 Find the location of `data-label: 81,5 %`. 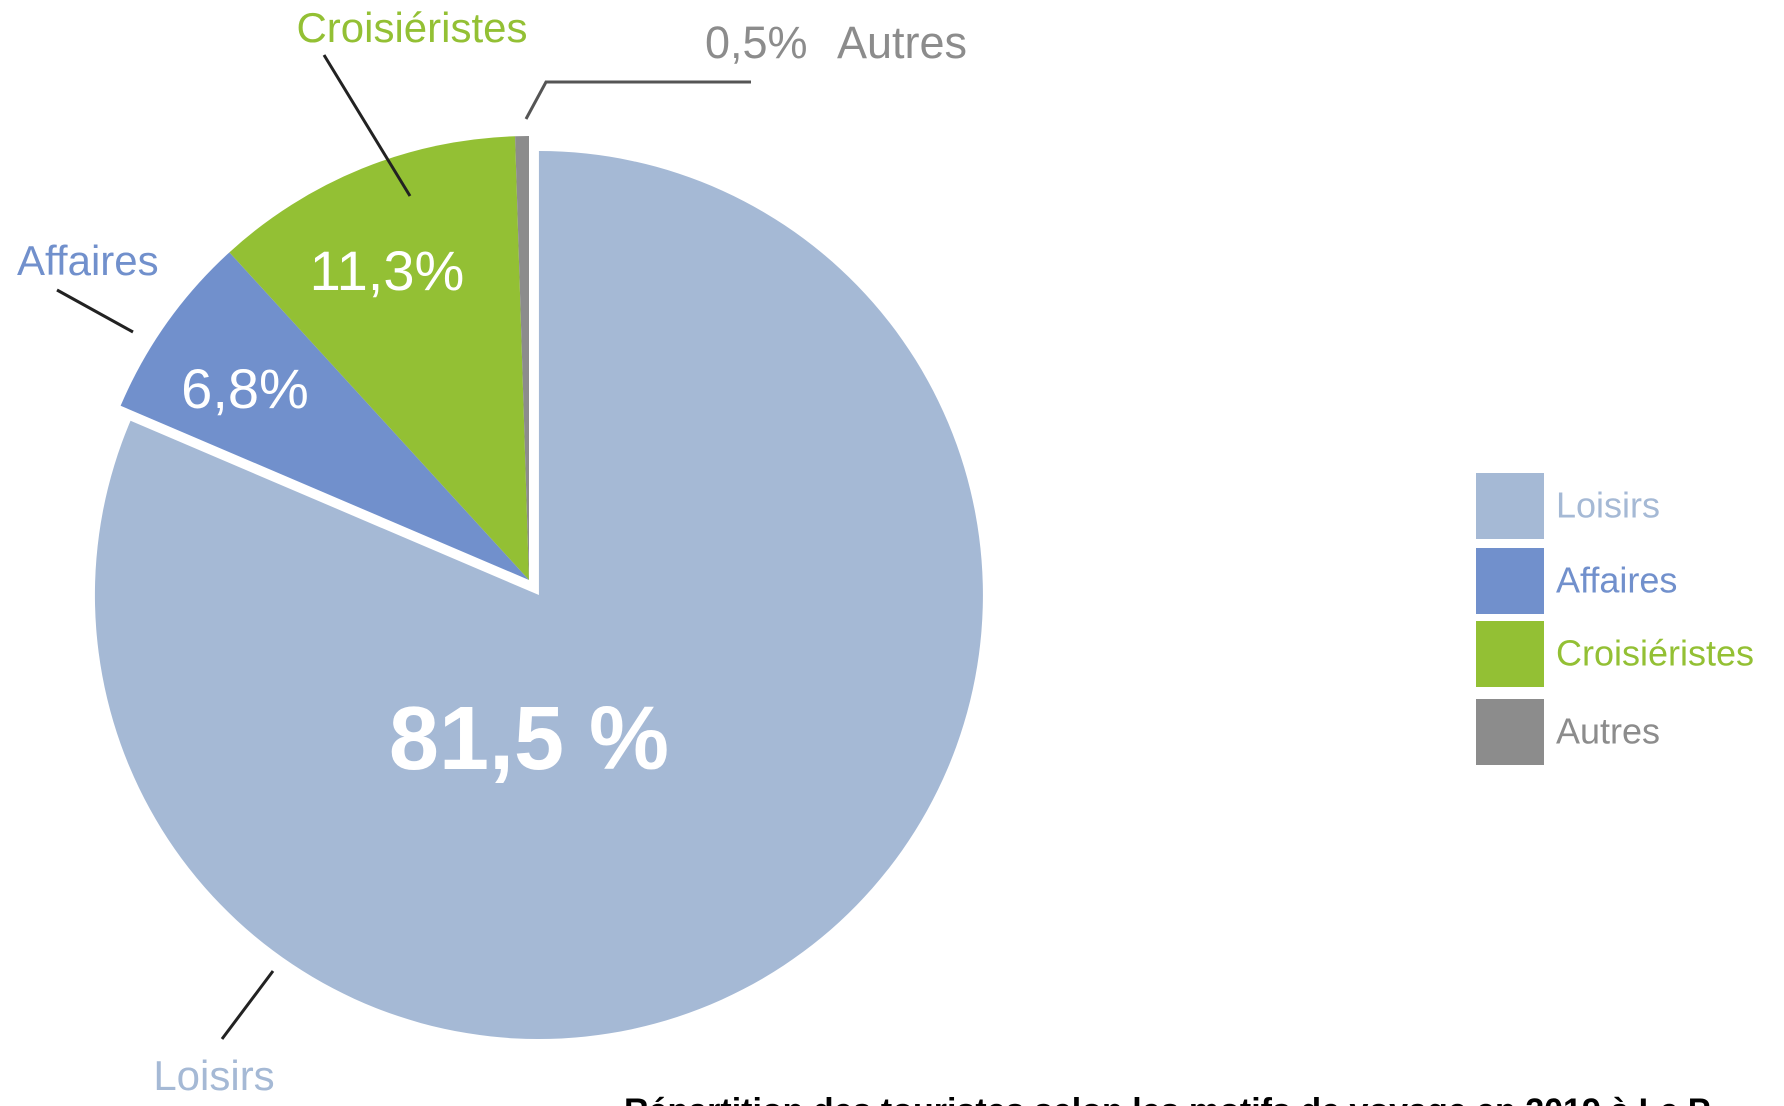

data-label: 81,5 % is located at coordinates (529, 739).